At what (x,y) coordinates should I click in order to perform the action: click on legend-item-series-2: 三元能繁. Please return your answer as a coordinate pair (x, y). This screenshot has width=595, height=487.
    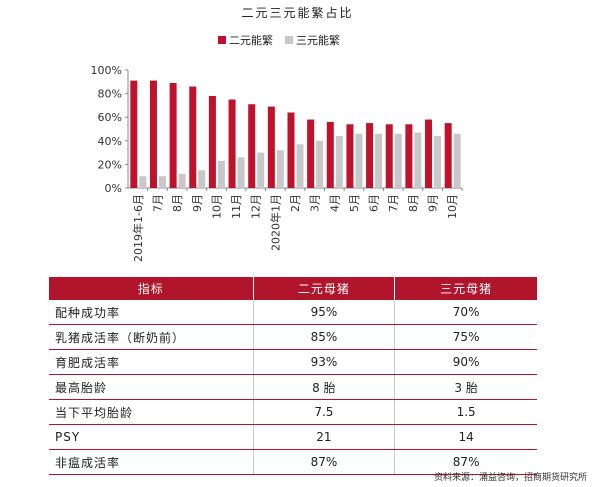
    Looking at the image, I should click on (312, 40).